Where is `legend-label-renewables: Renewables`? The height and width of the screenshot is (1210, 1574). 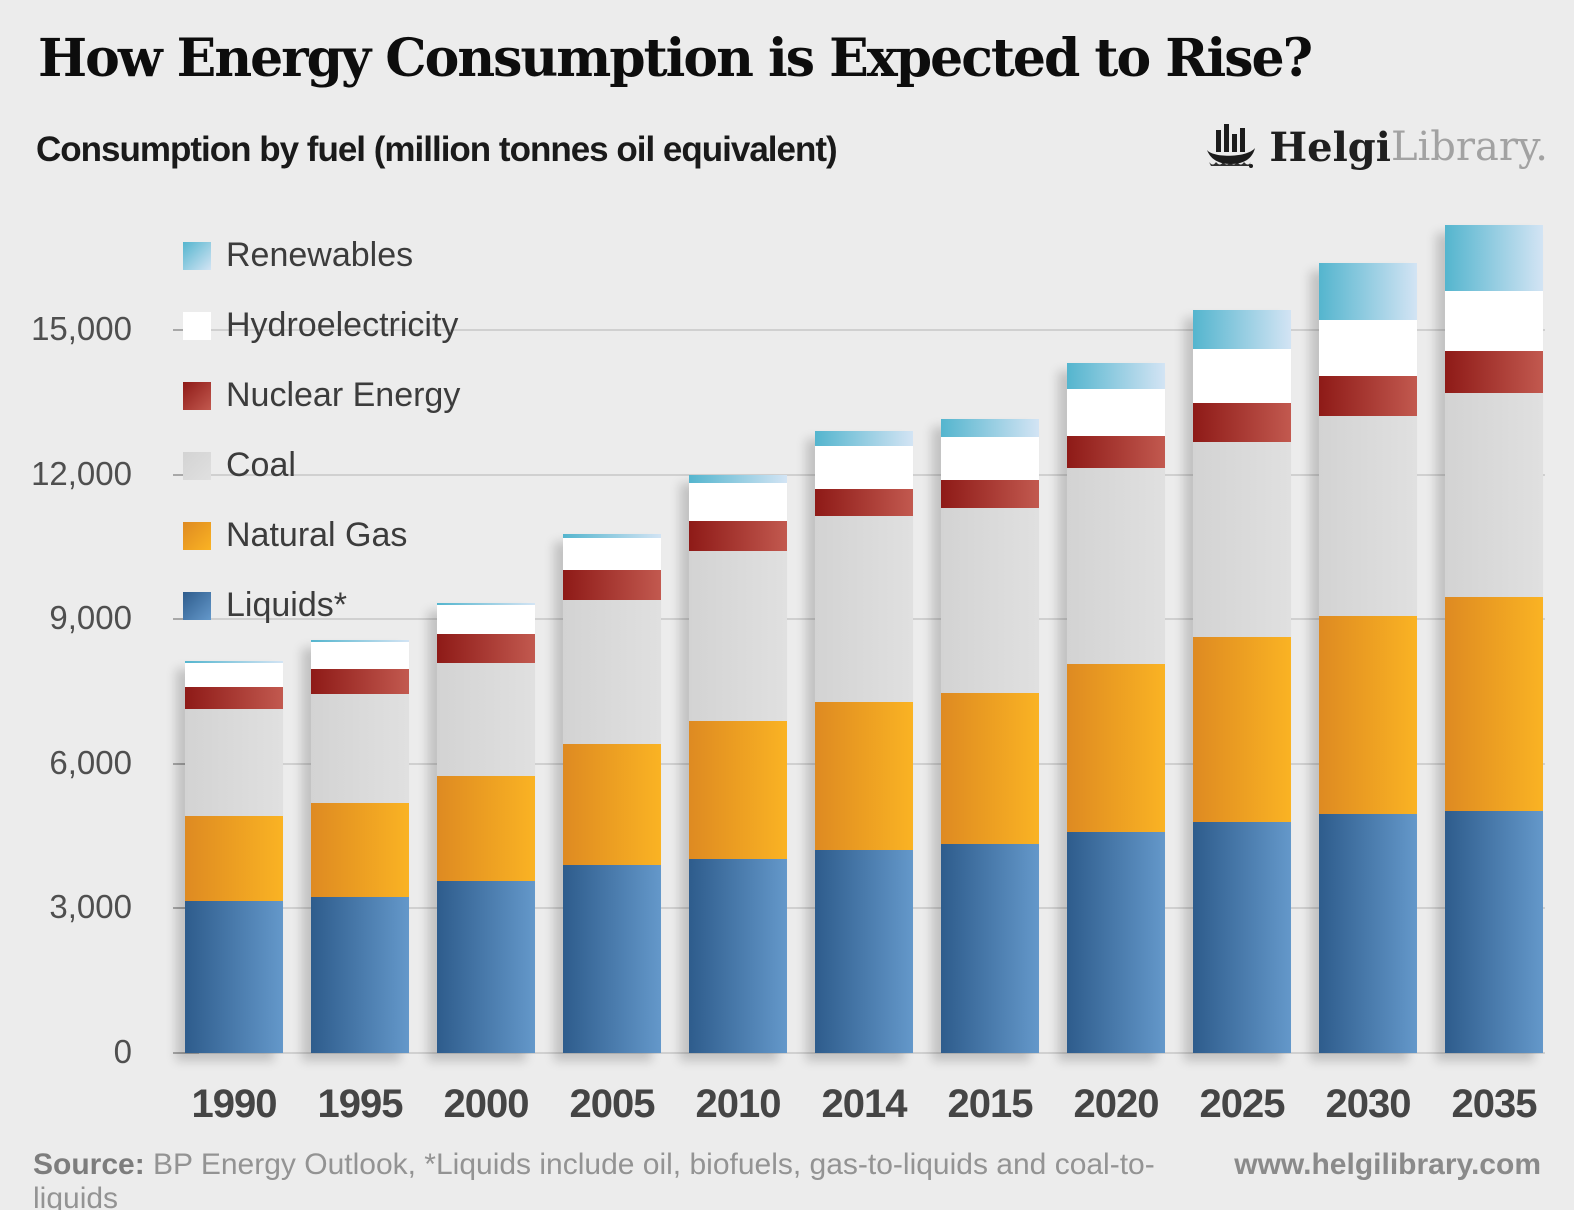 legend-label-renewables: Renewables is located at coordinates (320, 255).